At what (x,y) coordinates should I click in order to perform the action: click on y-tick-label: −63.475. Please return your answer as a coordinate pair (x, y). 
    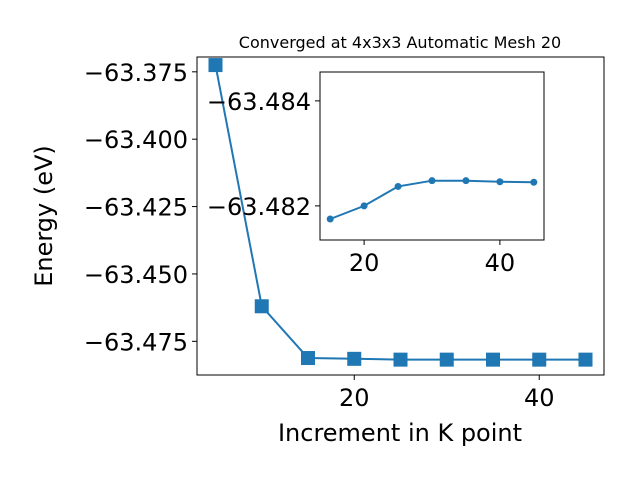
    Looking at the image, I should click on (136, 342).